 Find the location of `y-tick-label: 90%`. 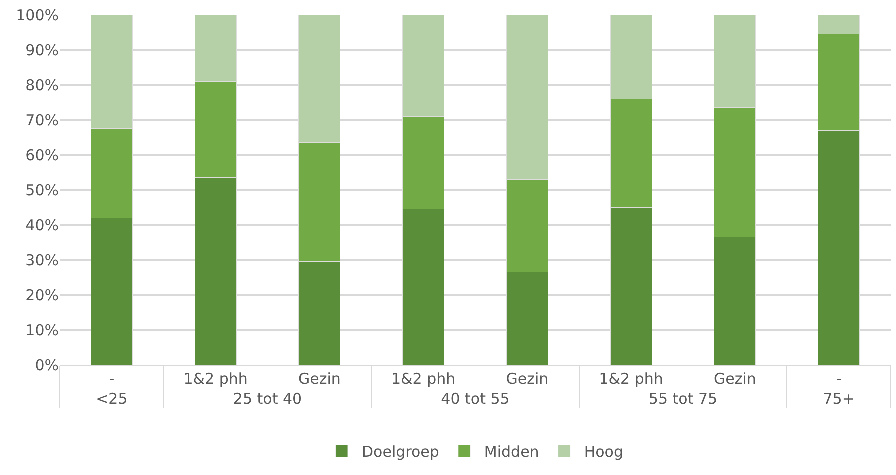

y-tick-label: 90% is located at coordinates (42, 50).